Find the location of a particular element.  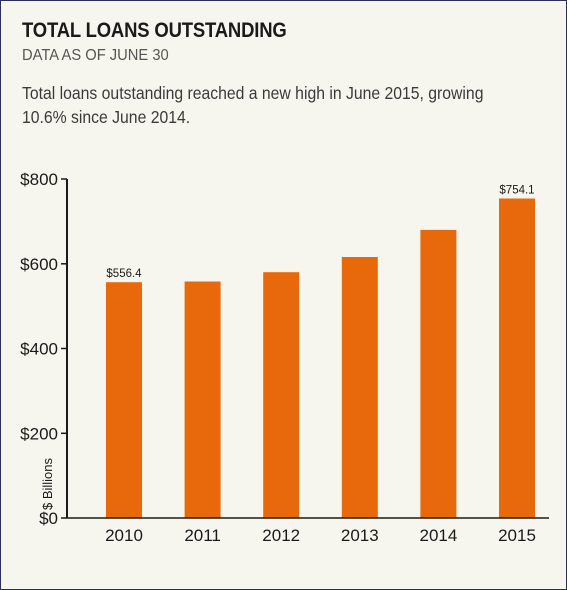

x-tick-label-2011: 2011 is located at coordinates (202, 535).